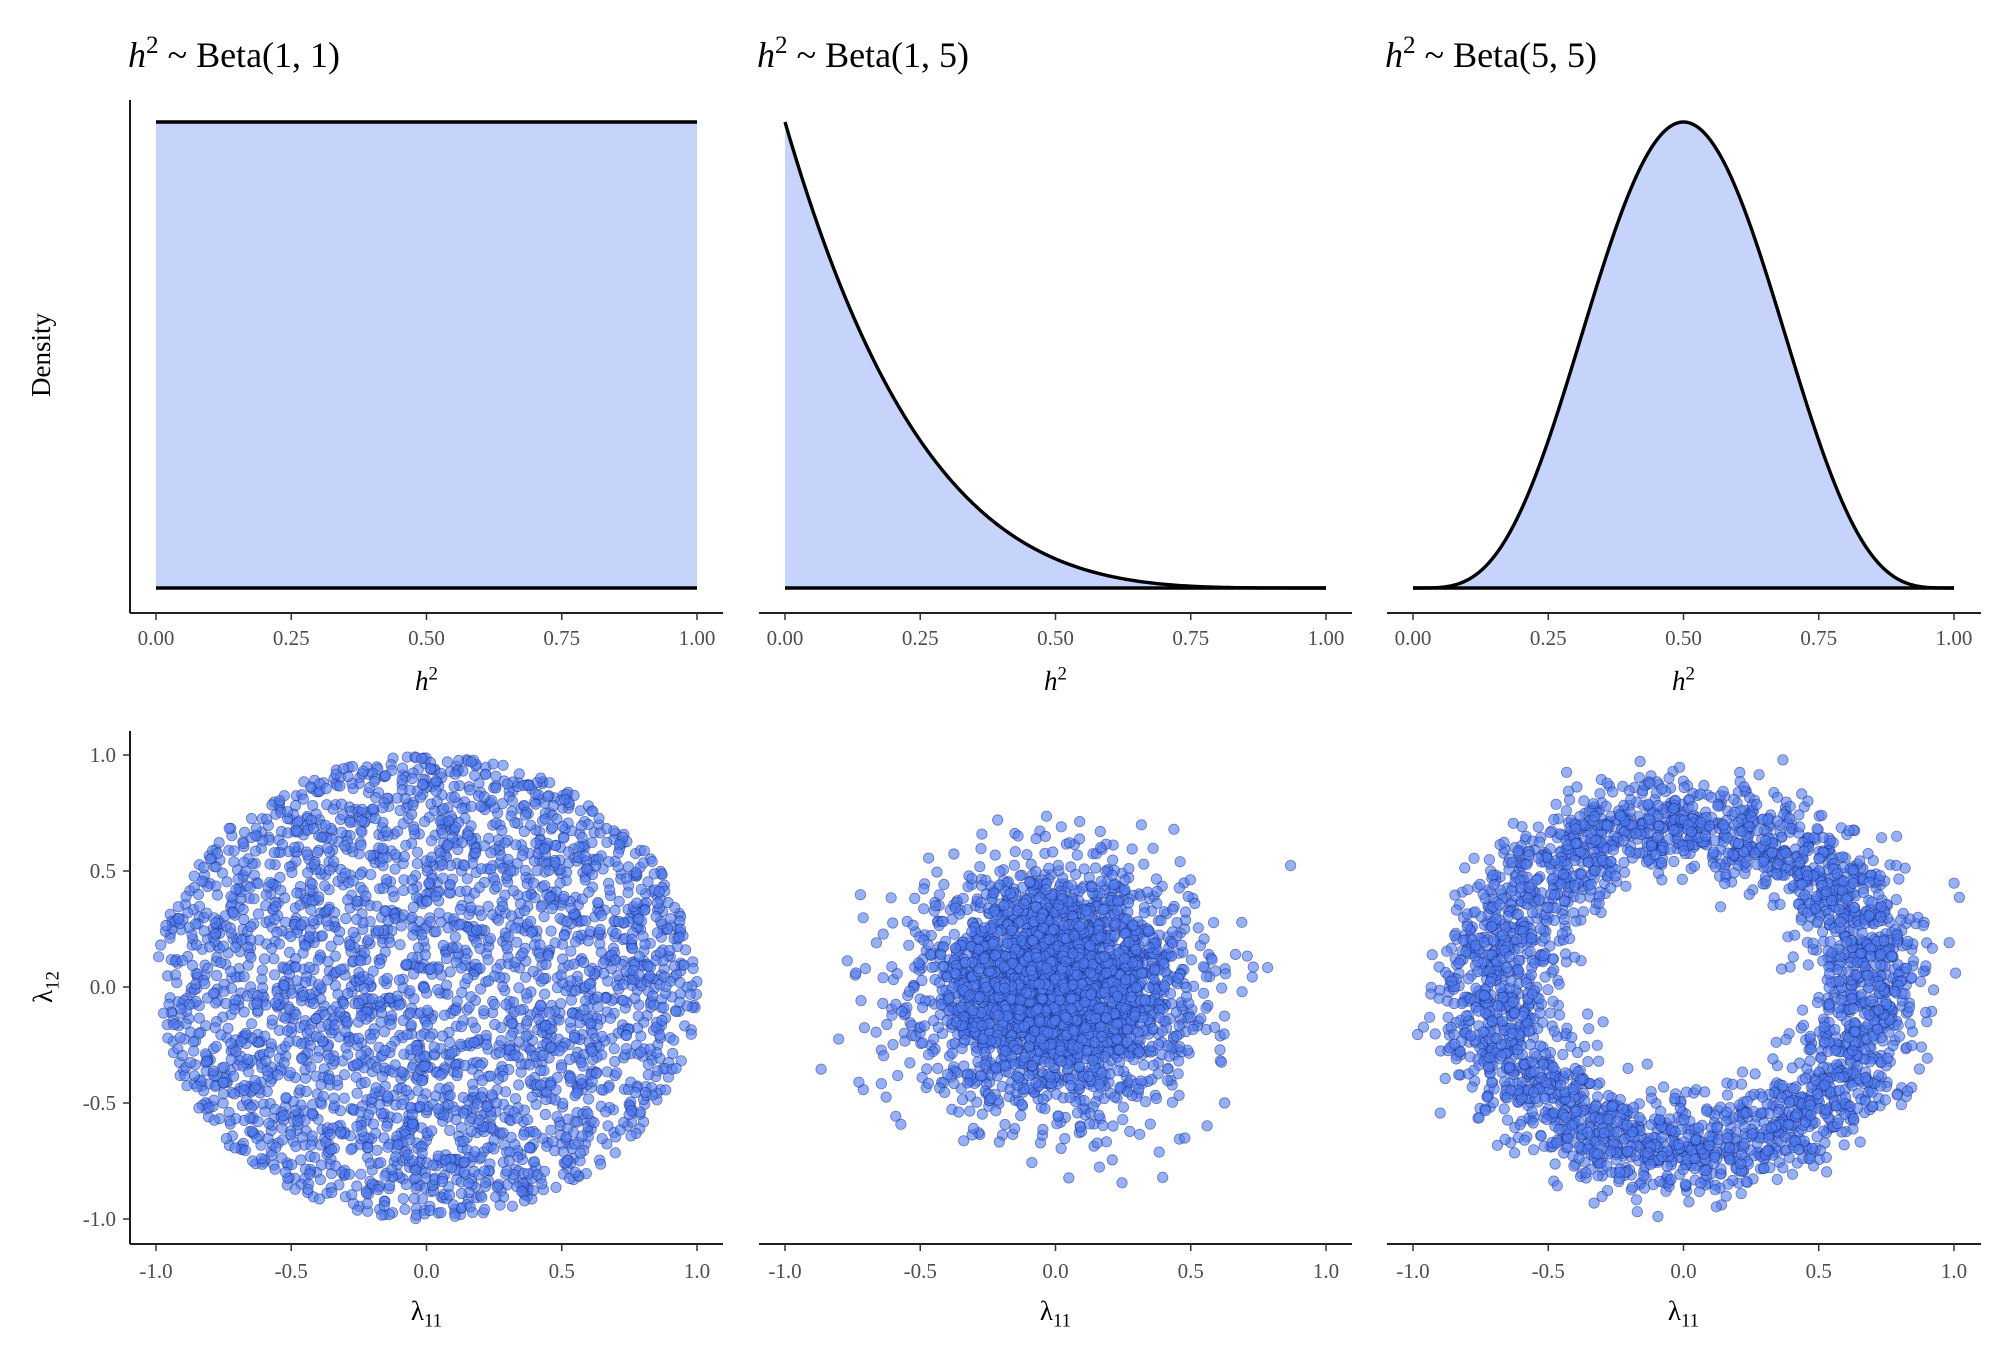 The width and height of the screenshot is (2000, 1350). I want to click on y-axis-label: Density, so click(41, 355).